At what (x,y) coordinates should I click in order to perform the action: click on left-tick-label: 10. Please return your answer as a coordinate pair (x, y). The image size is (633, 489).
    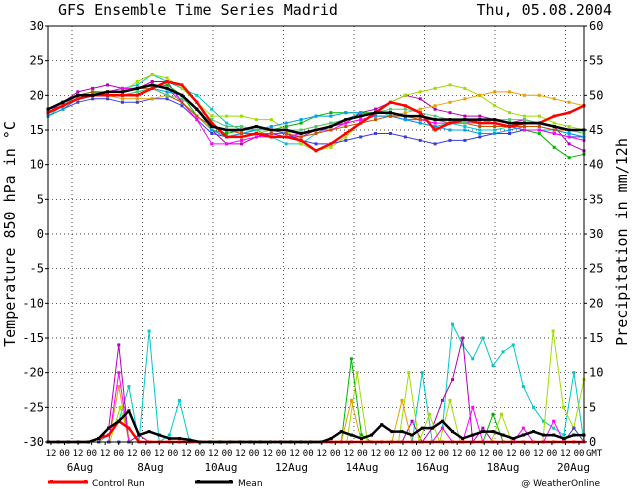
    Looking at the image, I should click on (37, 165).